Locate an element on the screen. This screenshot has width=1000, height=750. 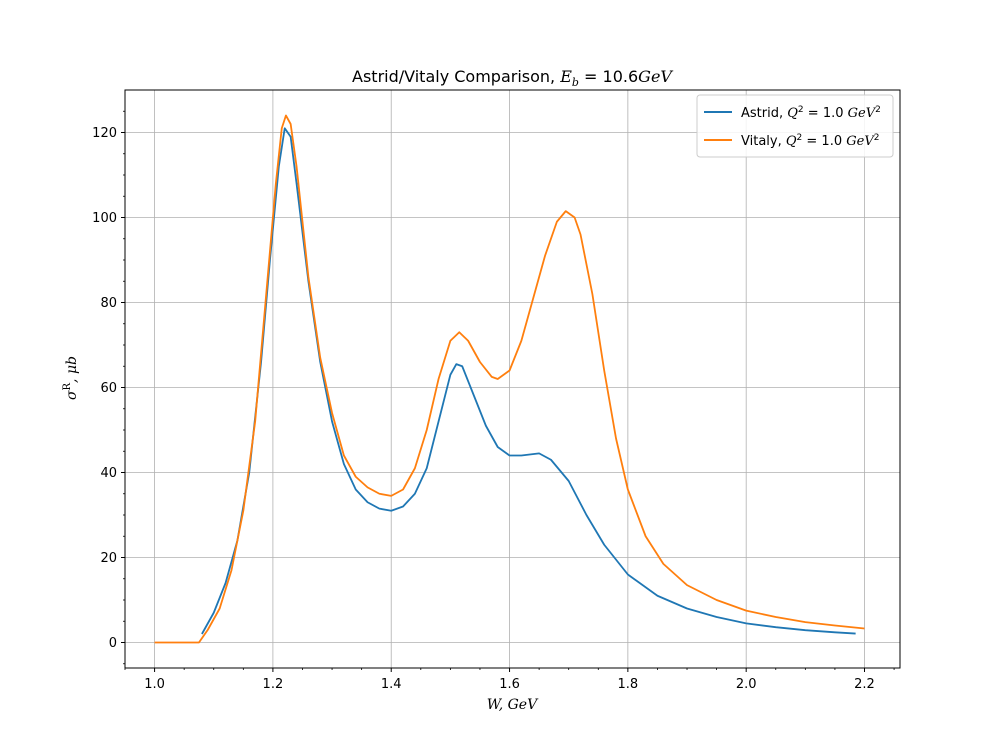
x-tick-label: 1.0 is located at coordinates (154, 684).